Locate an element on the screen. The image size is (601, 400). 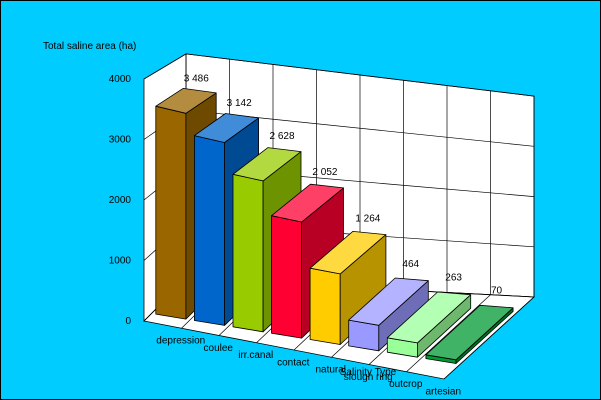
x-axis-title: Salinity Type is located at coordinates (368, 372).